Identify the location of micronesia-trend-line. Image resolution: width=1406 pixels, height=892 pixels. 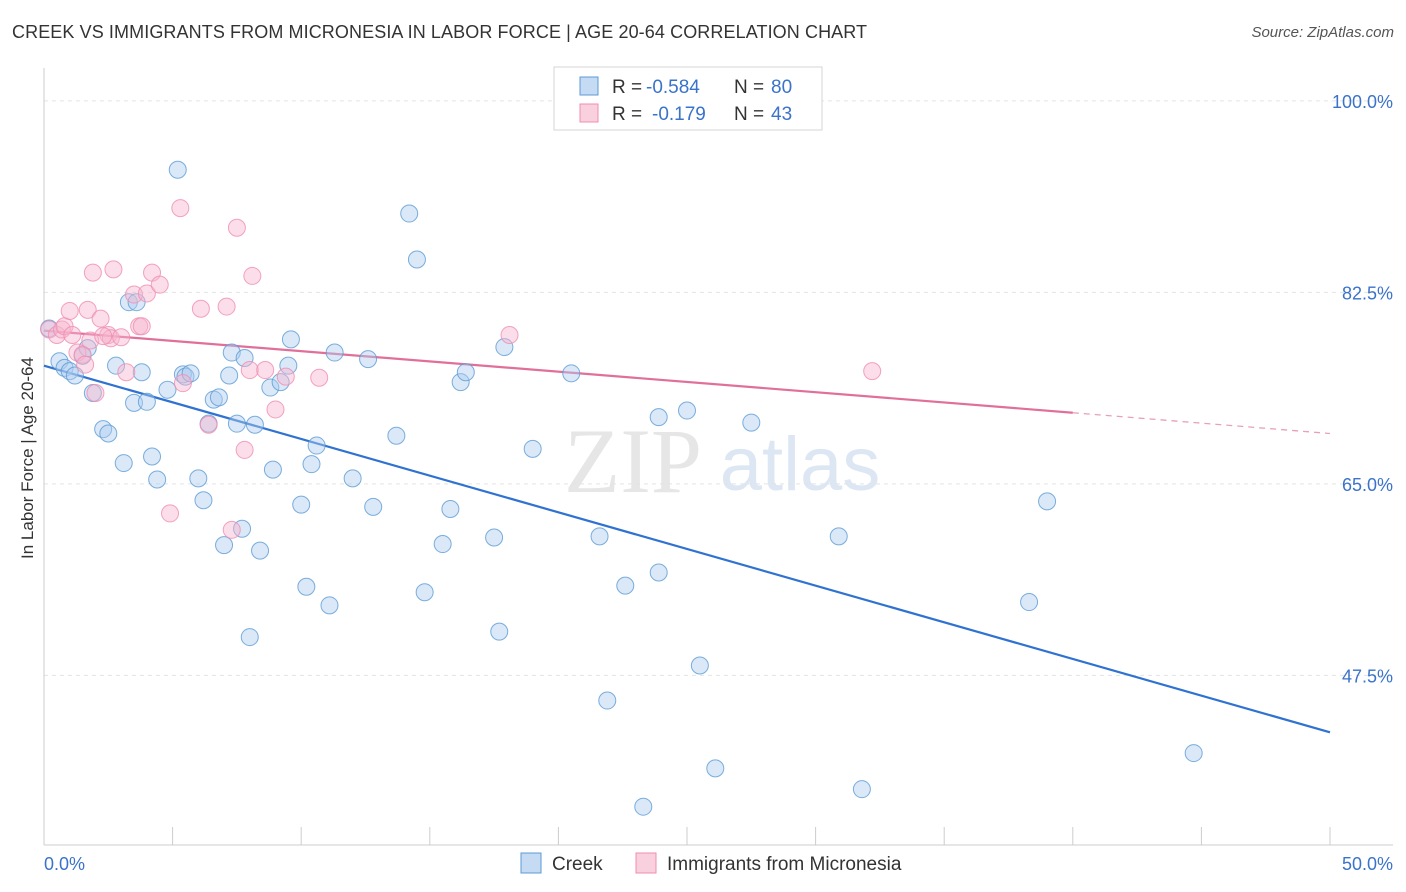
(558, 371).